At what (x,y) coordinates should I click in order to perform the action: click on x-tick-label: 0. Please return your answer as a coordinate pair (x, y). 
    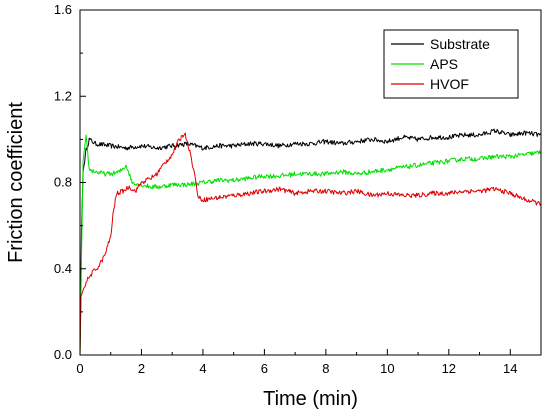
    Looking at the image, I should click on (79, 368).